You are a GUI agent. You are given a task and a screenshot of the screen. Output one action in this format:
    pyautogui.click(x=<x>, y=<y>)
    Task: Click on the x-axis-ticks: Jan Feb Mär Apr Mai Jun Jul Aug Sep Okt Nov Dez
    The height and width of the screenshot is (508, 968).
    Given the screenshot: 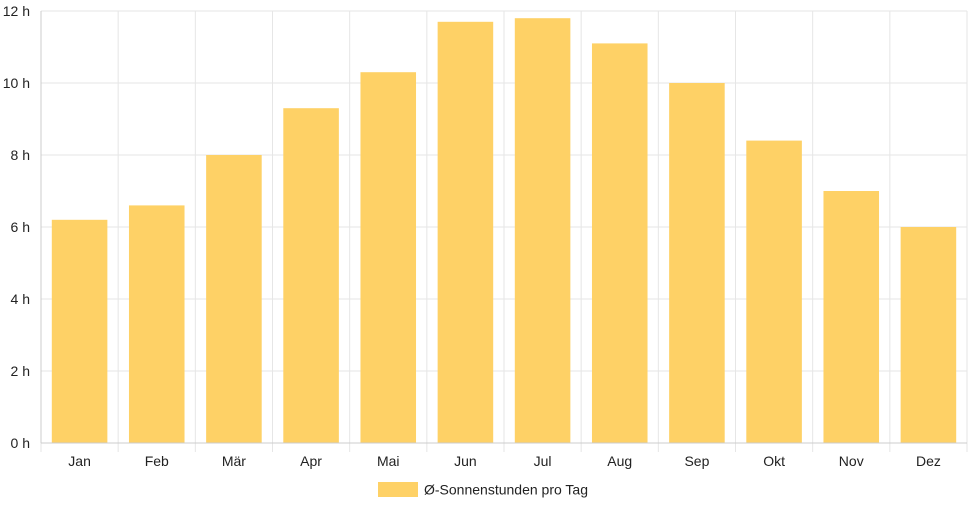 What is the action you would take?
    pyautogui.click(x=504, y=461)
    